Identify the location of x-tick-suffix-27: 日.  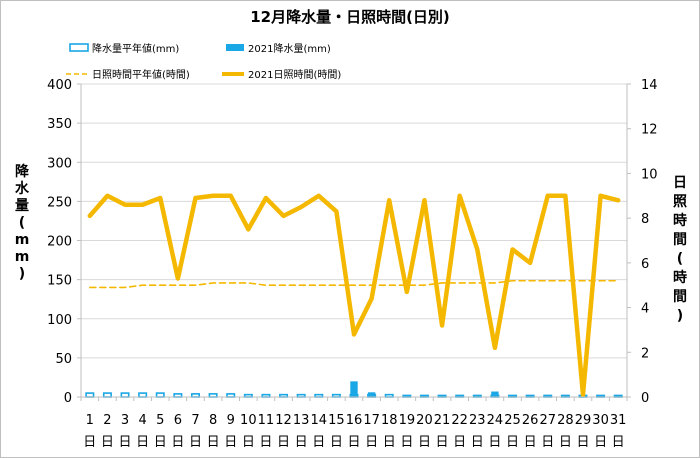
(547, 442).